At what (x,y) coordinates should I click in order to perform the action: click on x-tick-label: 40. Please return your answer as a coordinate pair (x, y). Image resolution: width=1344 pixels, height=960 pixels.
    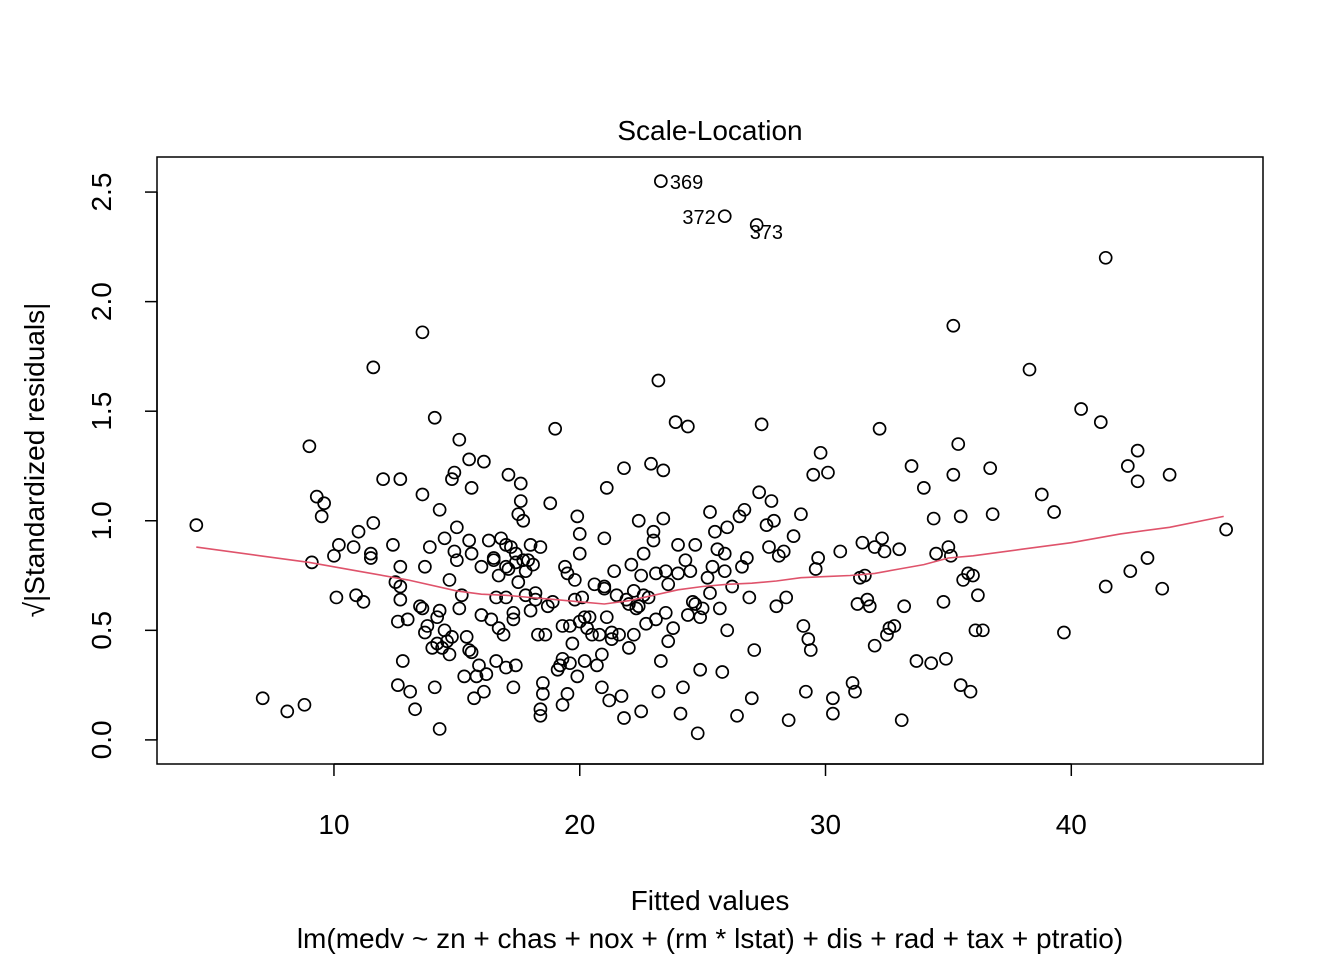
    Looking at the image, I should click on (1071, 824).